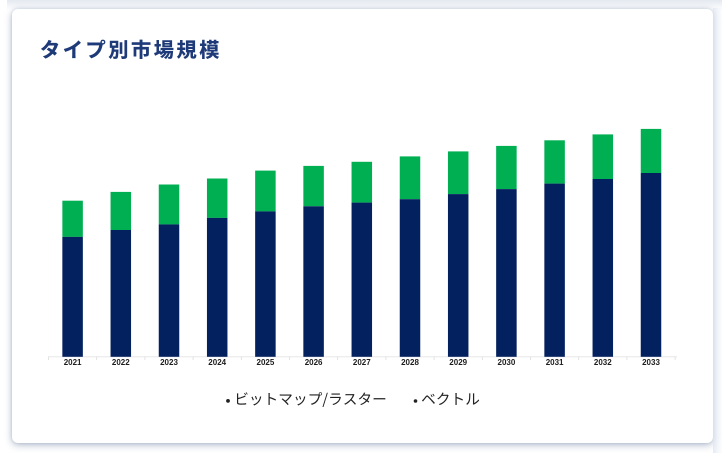  I want to click on svg-text: 2027, so click(362, 362).